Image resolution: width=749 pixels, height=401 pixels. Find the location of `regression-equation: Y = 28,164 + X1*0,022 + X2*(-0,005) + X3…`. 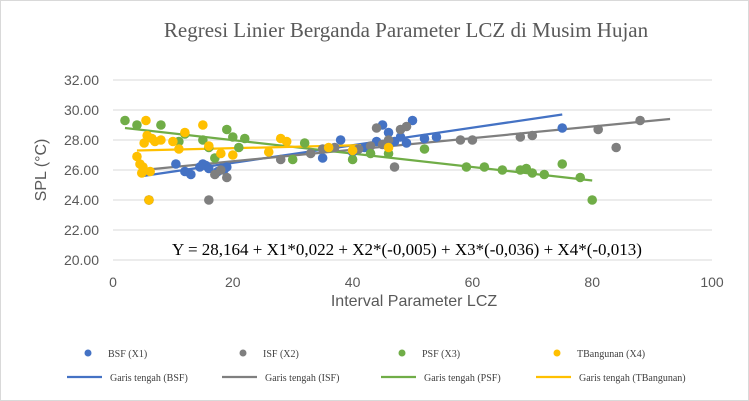

regression-equation: Y = 28,164 + X1*0,022 + X2*(-0,005) + X3… is located at coordinates (407, 249).